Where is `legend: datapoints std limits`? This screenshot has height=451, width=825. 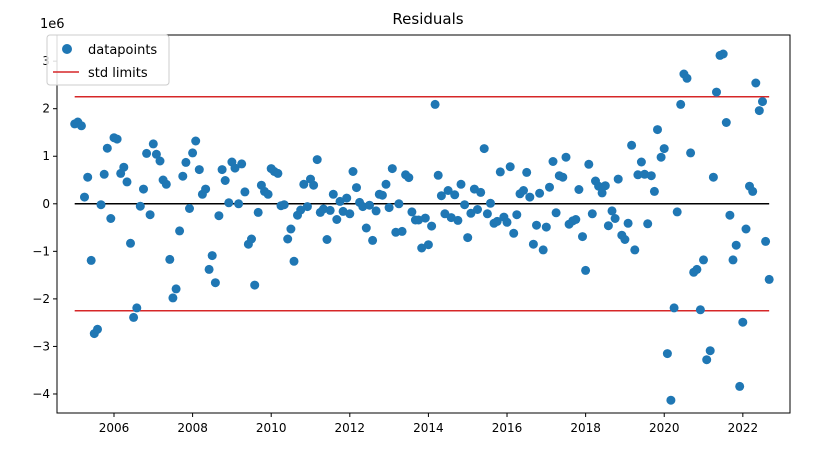 legend: datapoints std limits is located at coordinates (108, 60).